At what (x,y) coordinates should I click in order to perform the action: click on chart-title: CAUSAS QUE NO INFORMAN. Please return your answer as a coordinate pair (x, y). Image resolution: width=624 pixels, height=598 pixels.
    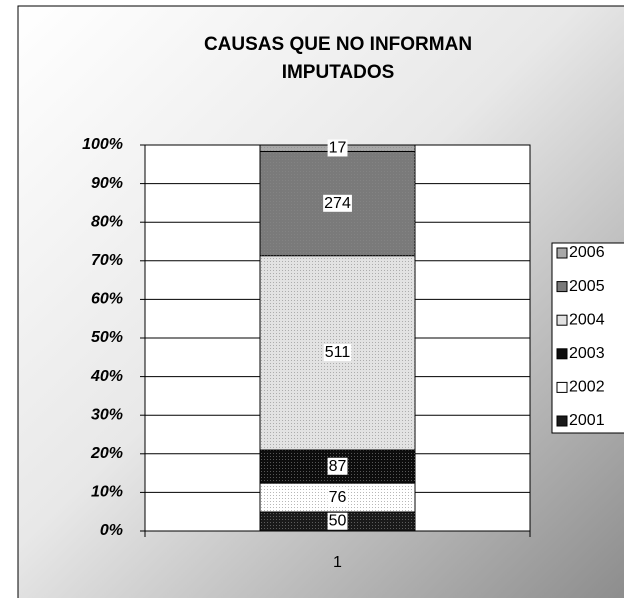
    Looking at the image, I should click on (338, 44).